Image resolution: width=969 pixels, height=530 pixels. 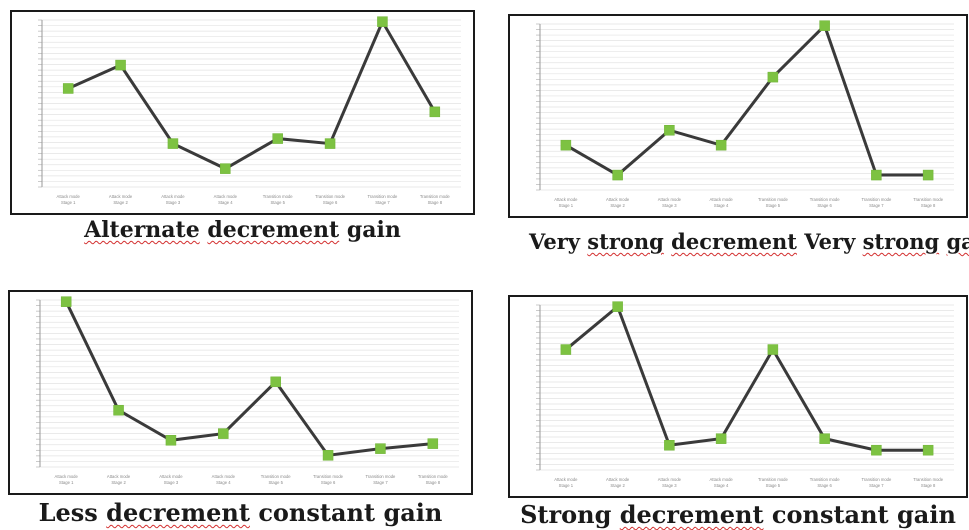 I want to click on caption-word: Alternate, so click(x=142, y=230).